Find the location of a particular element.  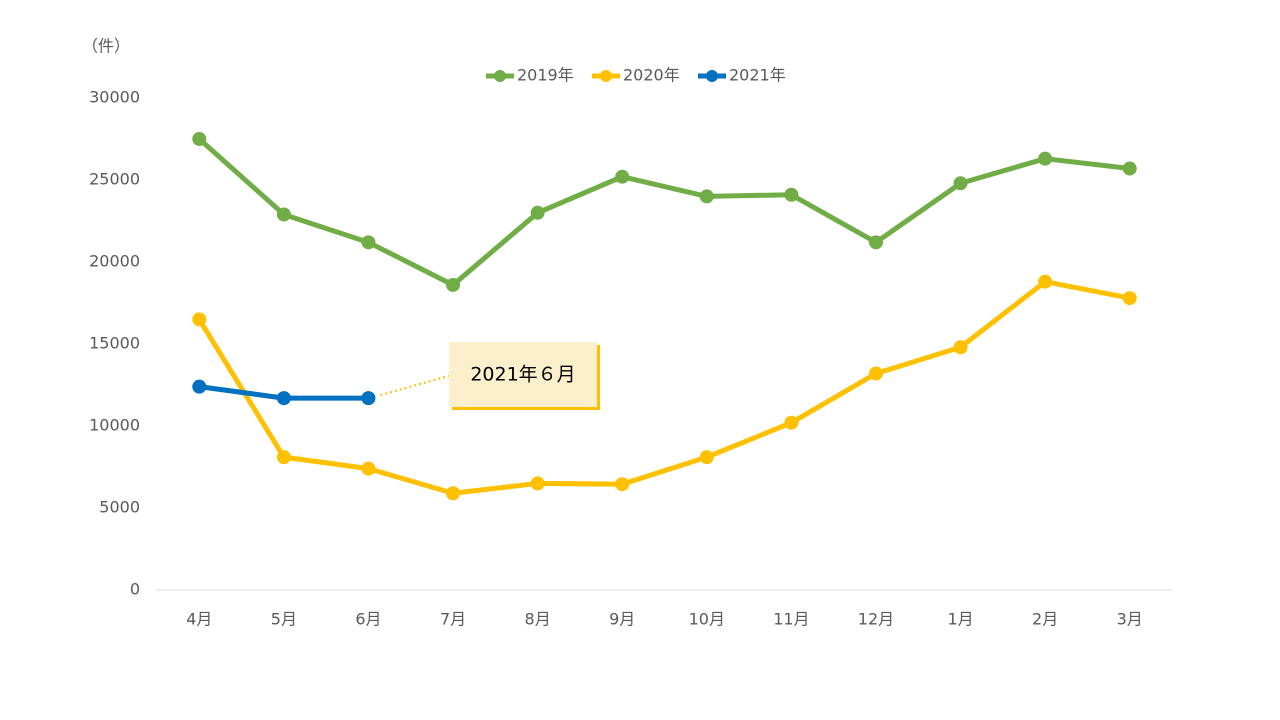

x-tick-label: 4月 is located at coordinates (199, 619).